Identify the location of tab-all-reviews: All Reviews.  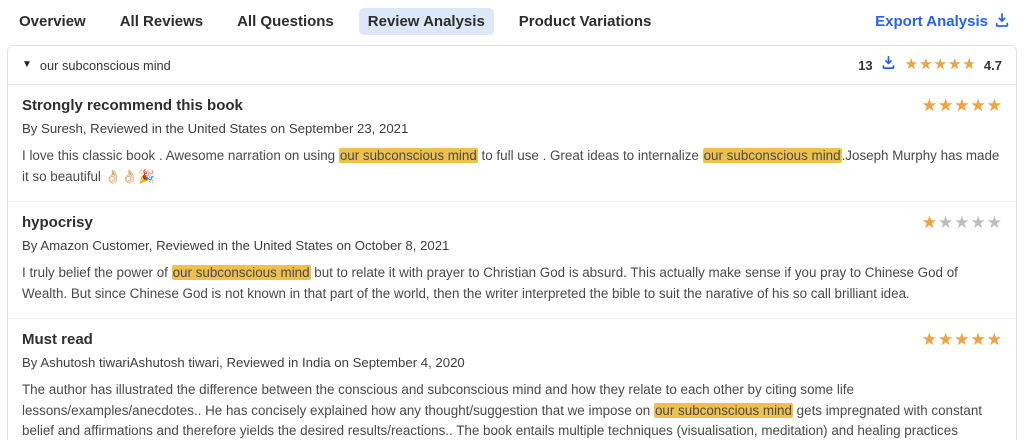
(161, 21).